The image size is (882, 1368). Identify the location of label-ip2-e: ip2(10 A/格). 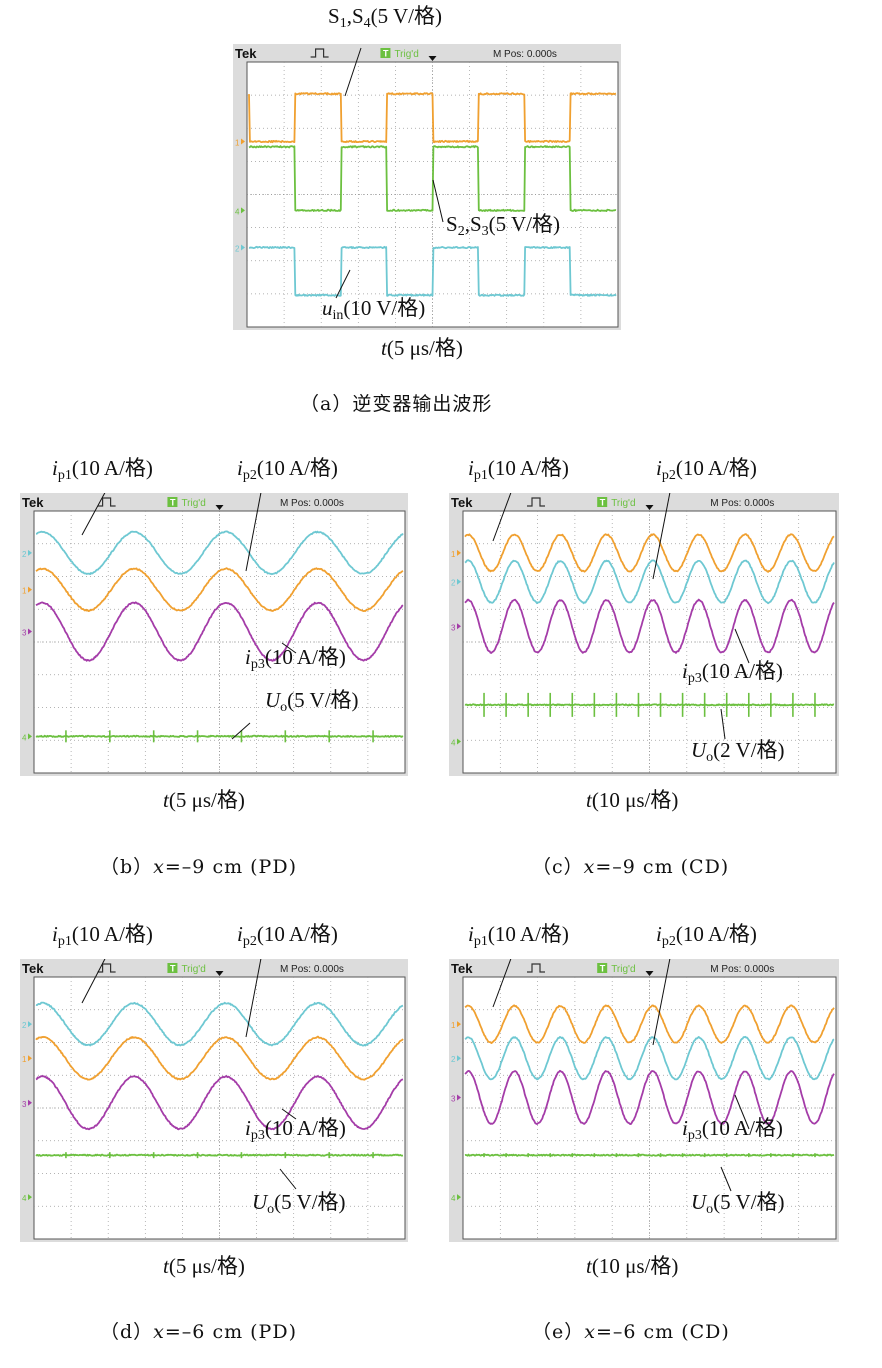
(706, 936).